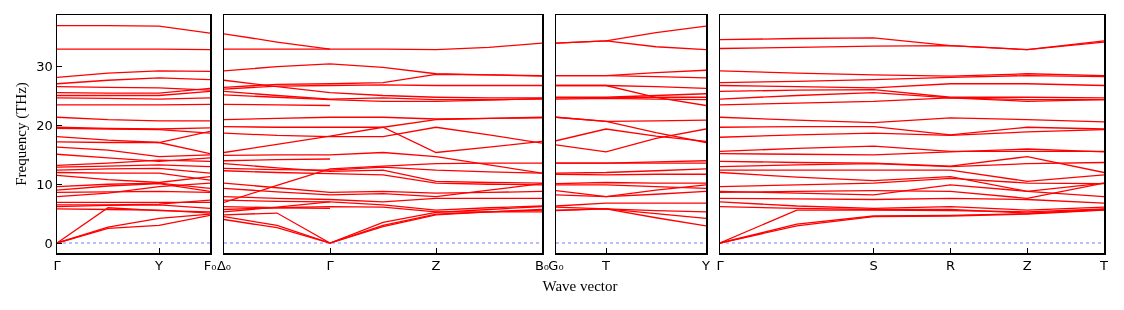 This screenshot has width=1124, height=310. I want to click on x-axis-title: Wave vector, so click(580, 286).